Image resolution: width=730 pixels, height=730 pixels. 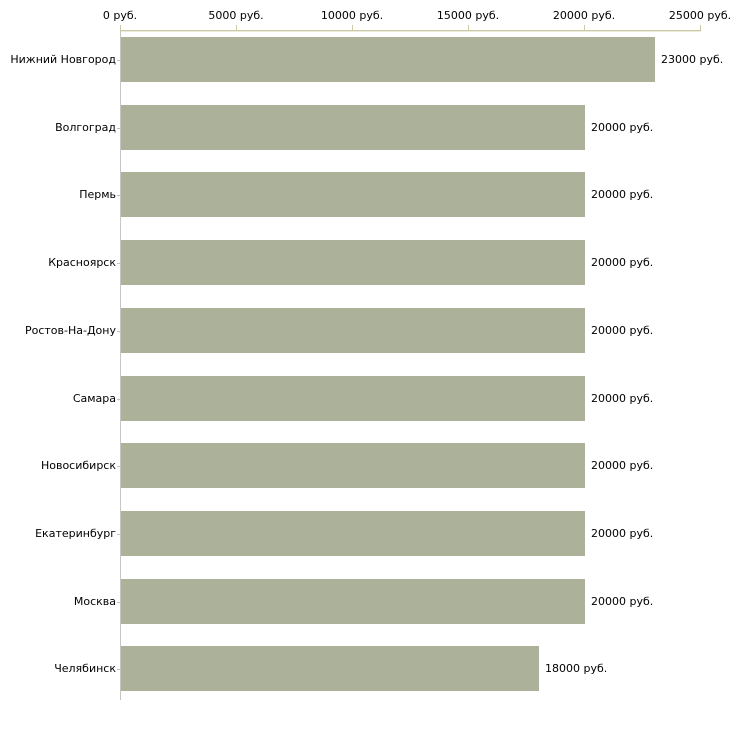 What do you see at coordinates (97, 194) in the screenshot?
I see `category-label: Пермь` at bounding box center [97, 194].